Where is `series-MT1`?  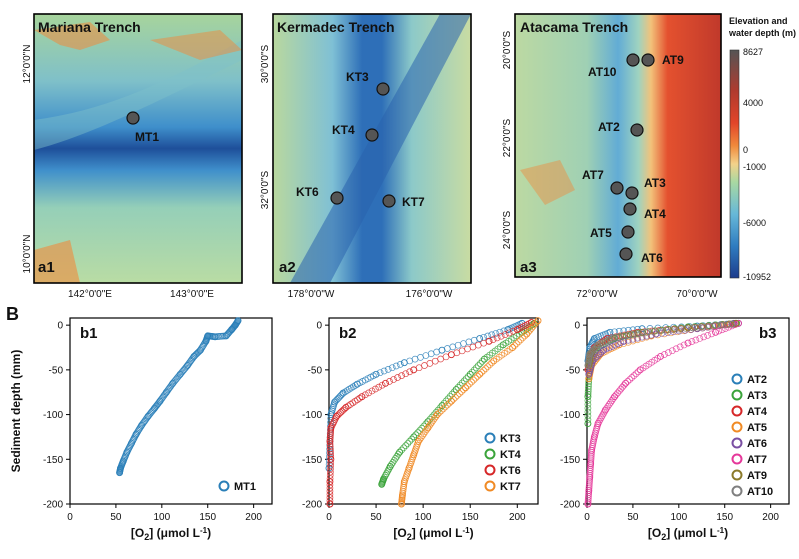
series-MT1 is located at coordinates (179, 397).